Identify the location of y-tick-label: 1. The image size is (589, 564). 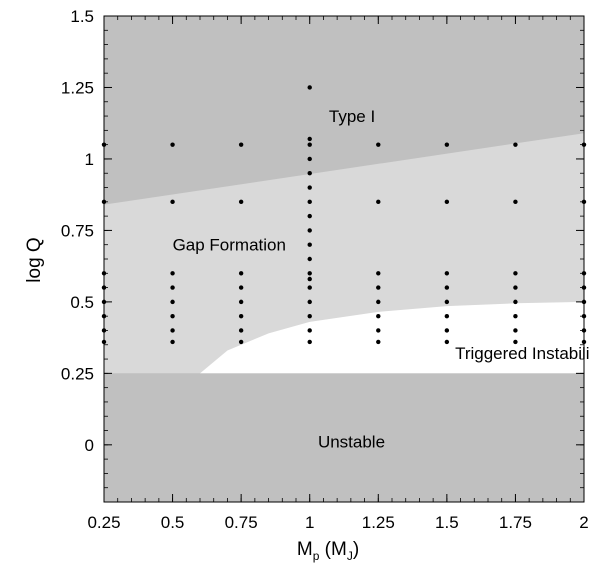
(89, 159).